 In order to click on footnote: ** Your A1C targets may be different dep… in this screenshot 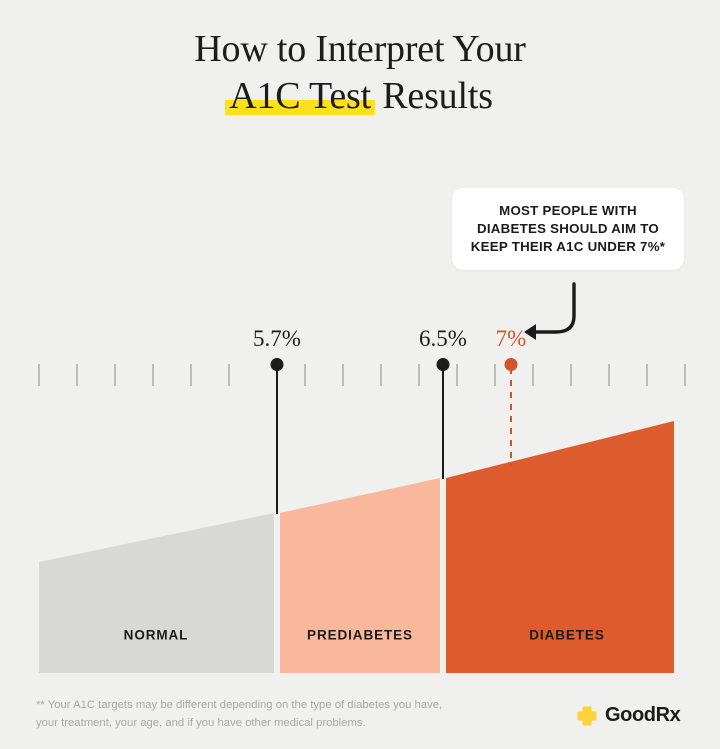, I will do `click(276, 714)`.